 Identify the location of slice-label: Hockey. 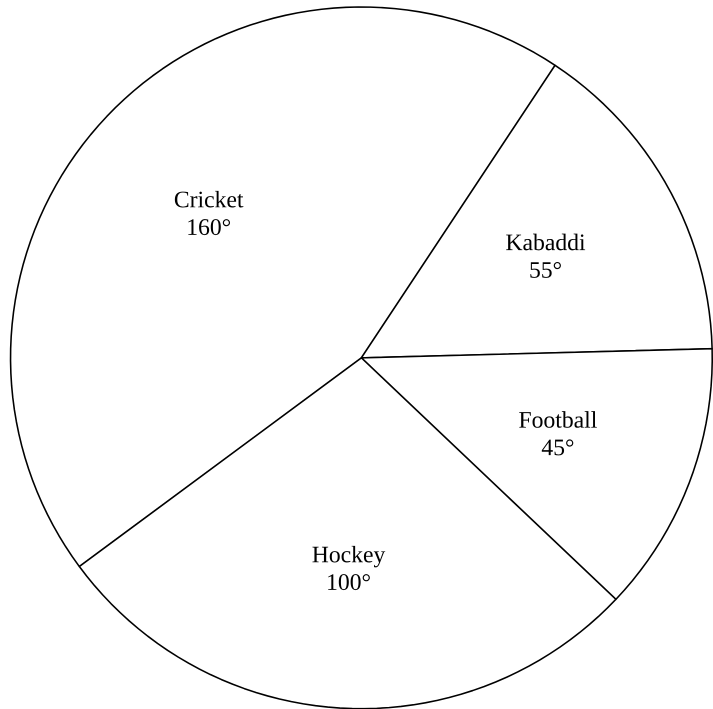
(349, 557).